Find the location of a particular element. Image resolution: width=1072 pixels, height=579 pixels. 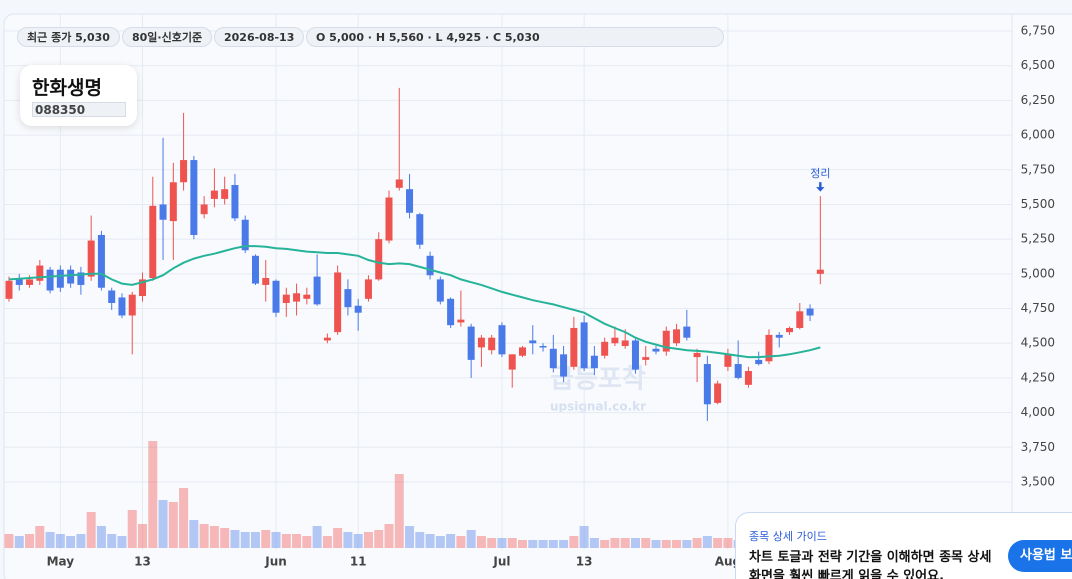

y-tick-label: 4,750 is located at coordinates (1038, 308).